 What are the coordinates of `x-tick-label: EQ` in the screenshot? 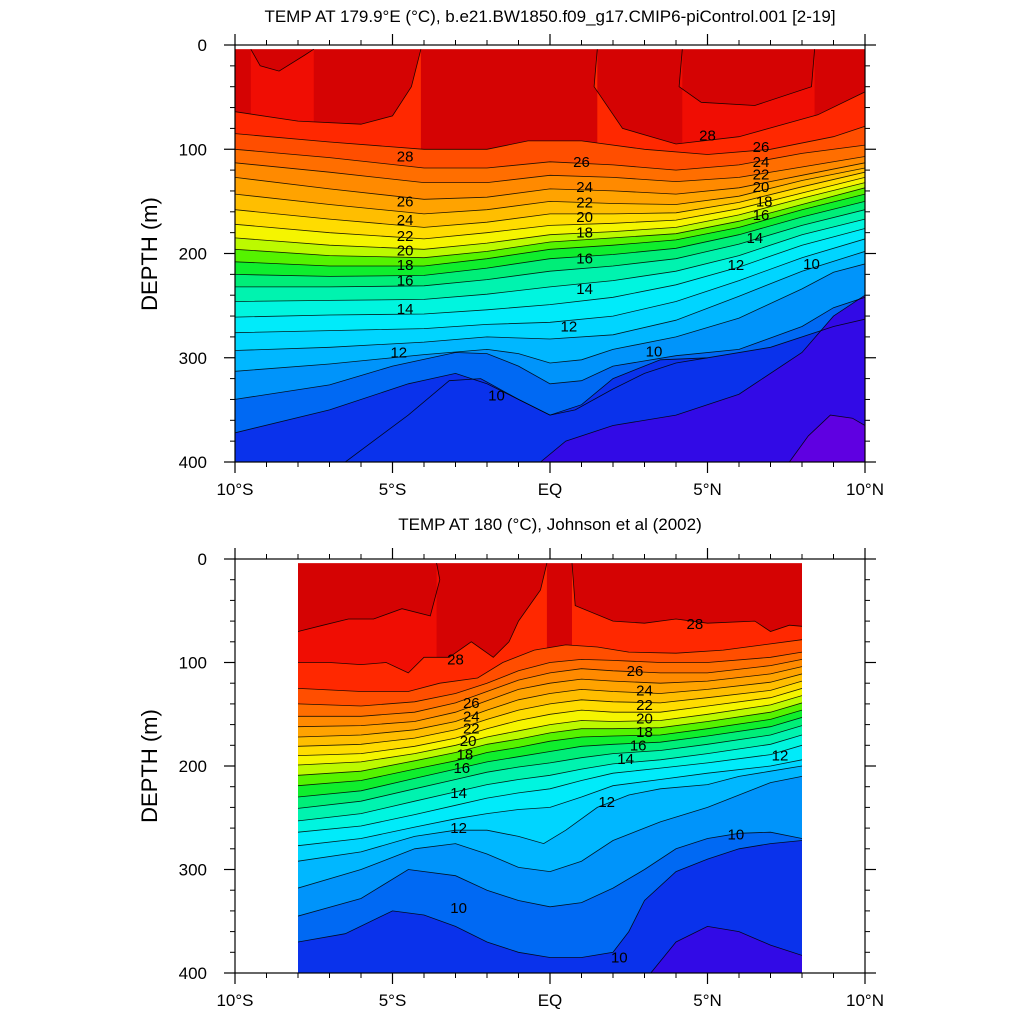 It's located at (550, 1000).